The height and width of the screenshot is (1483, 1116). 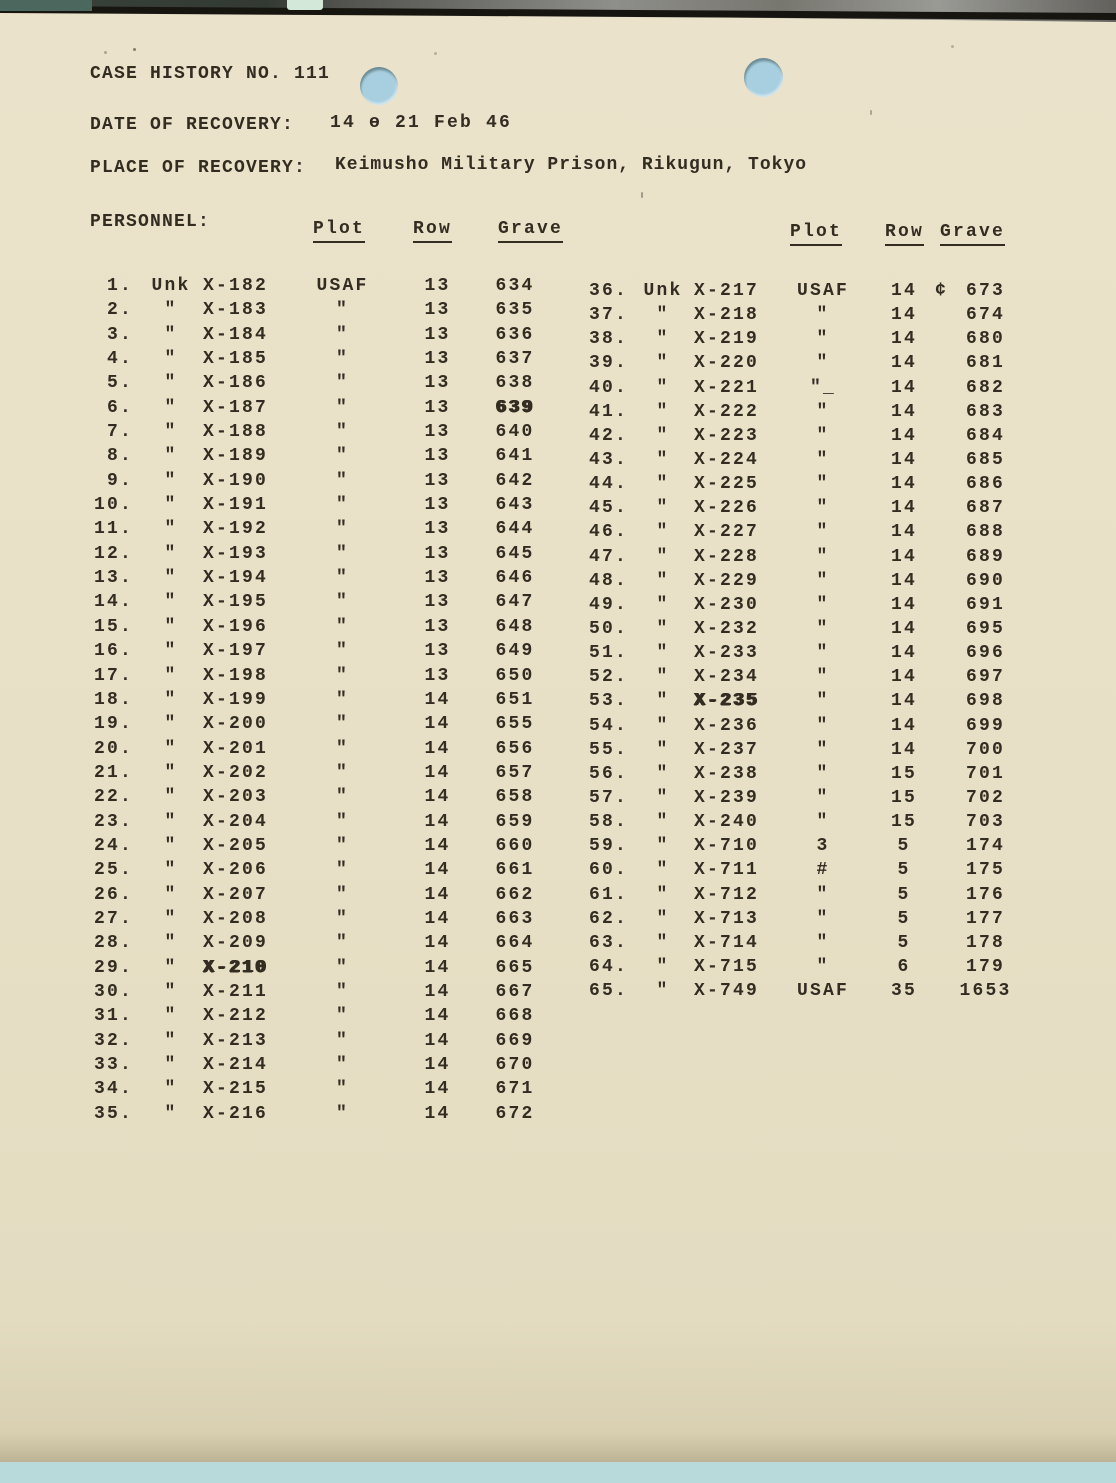 What do you see at coordinates (515, 991) in the screenshot?
I see `cell-grave: 667` at bounding box center [515, 991].